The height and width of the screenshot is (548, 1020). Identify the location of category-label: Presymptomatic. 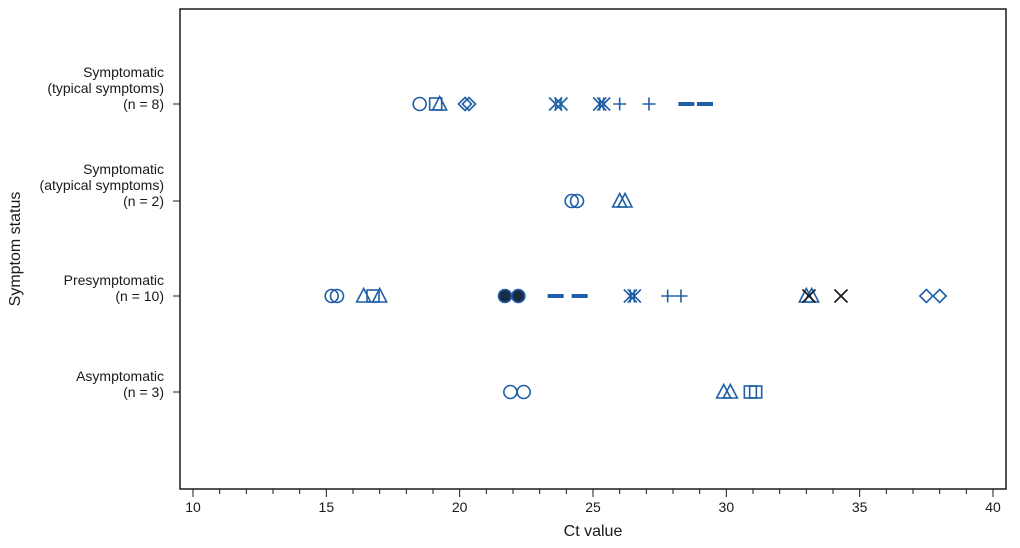
(114, 280).